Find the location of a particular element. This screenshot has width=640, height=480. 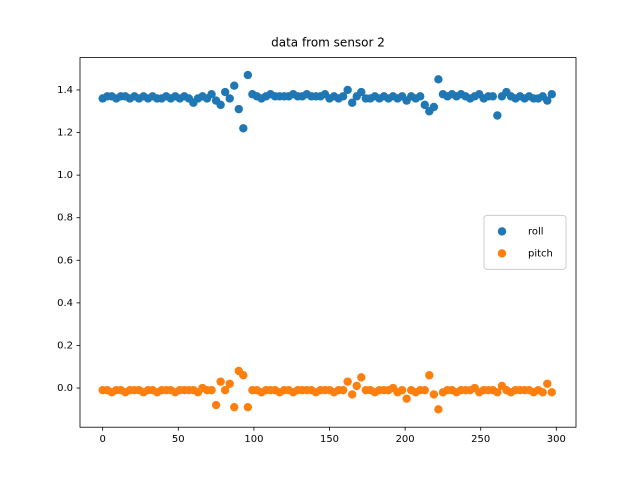

x-tick-label: 150 is located at coordinates (329, 439).